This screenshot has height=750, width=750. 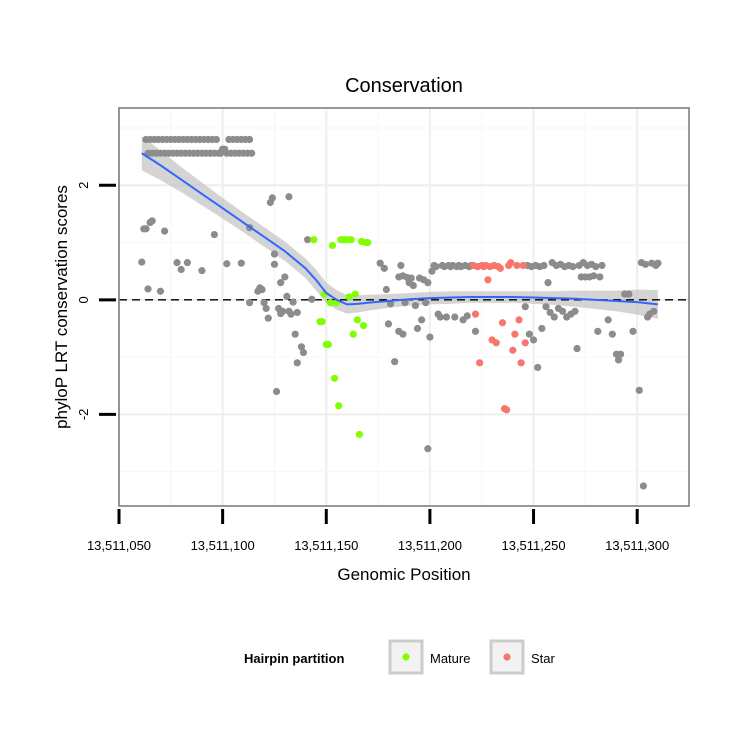 What do you see at coordinates (403, 574) in the screenshot?
I see `x-axis-title: Genomic Position` at bounding box center [403, 574].